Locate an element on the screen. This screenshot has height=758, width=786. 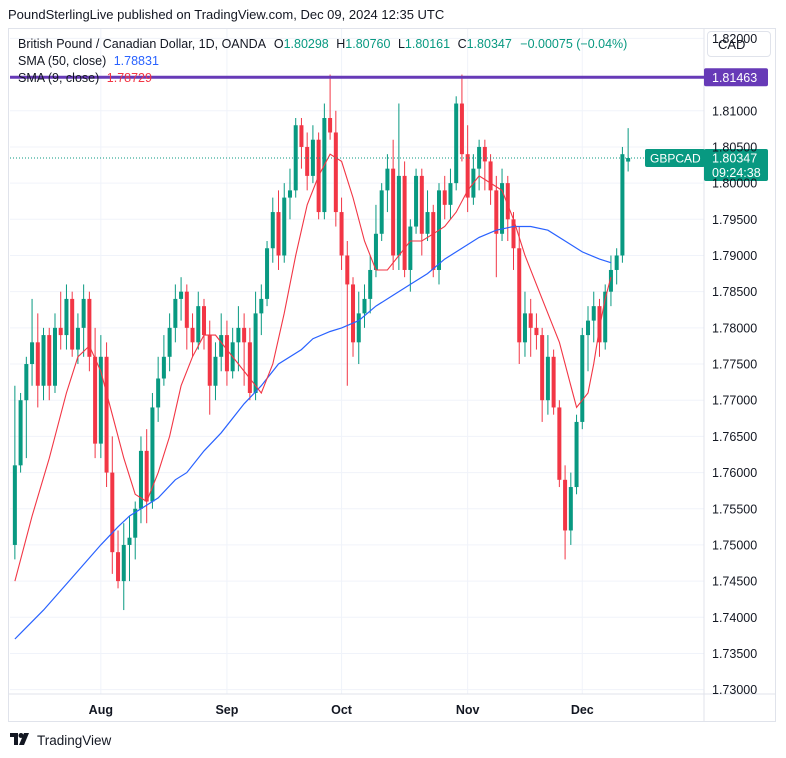
price-tick-label: 1.79000 is located at coordinates (734, 256).